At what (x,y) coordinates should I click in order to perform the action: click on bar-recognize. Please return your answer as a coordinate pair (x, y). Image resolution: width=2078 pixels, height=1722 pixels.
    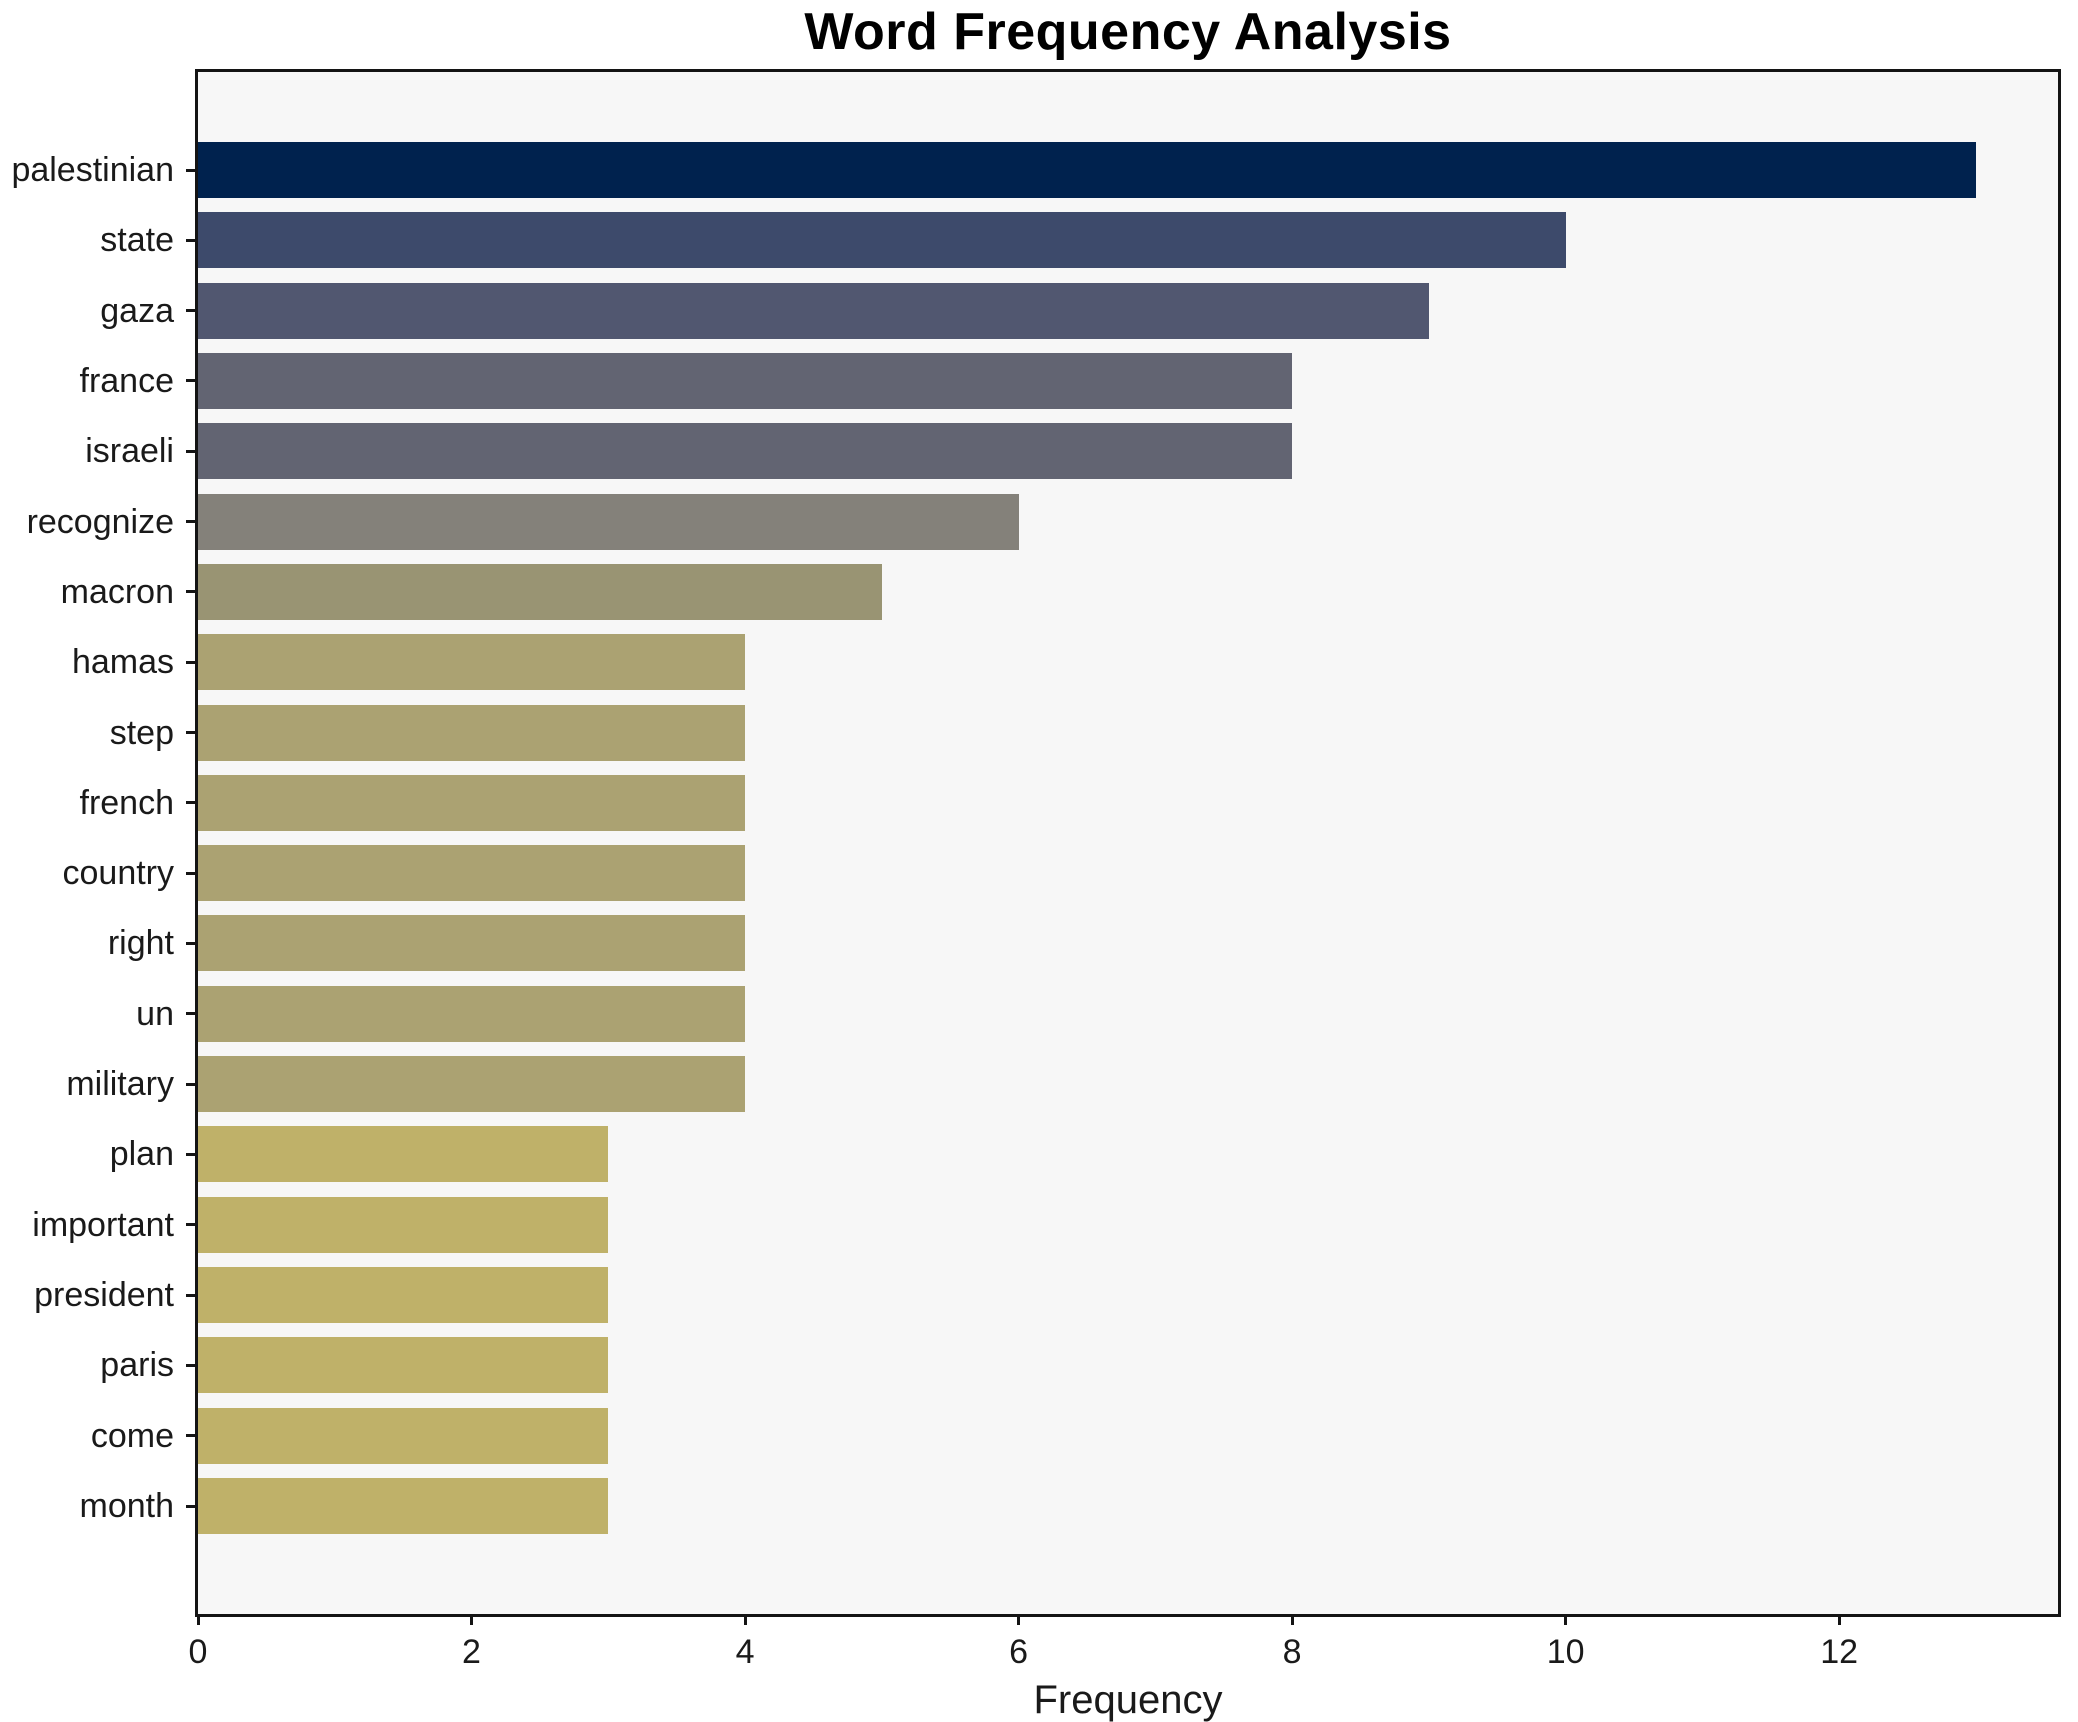
    Looking at the image, I should click on (608, 521).